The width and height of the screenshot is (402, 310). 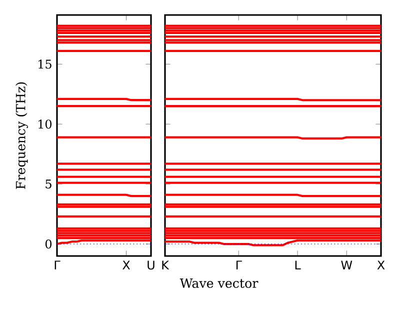 I want to click on x-axis-title: Wave vector, so click(x=219, y=283).